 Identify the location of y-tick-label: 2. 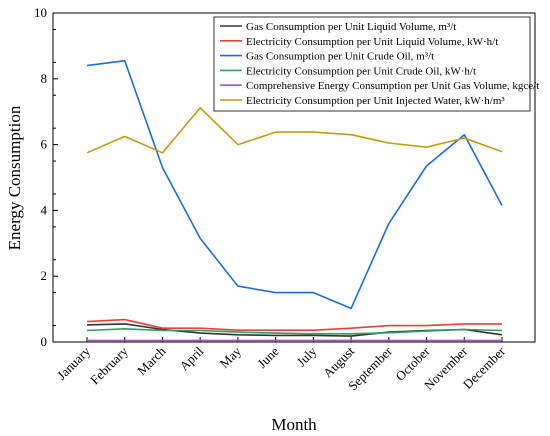
(44, 275).